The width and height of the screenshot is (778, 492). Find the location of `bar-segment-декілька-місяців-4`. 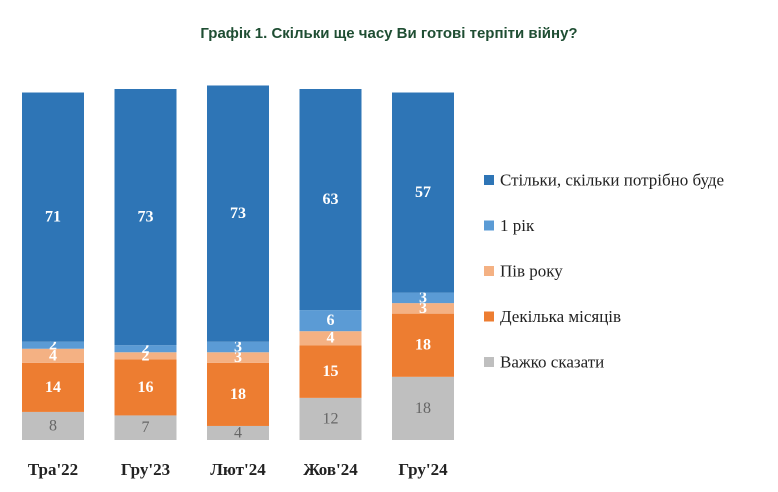

bar-segment-декілька-місяців-4 is located at coordinates (423, 345).